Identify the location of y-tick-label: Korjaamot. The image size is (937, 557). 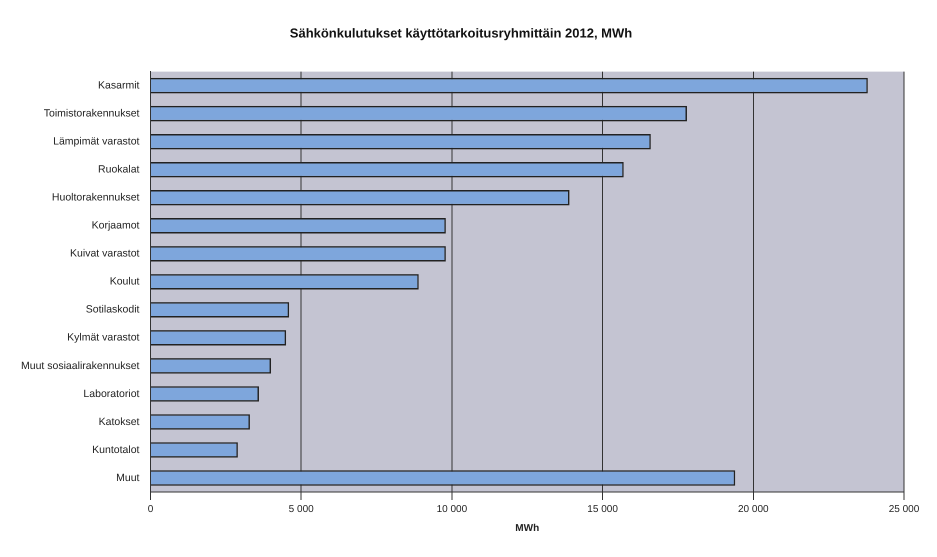
(116, 226).